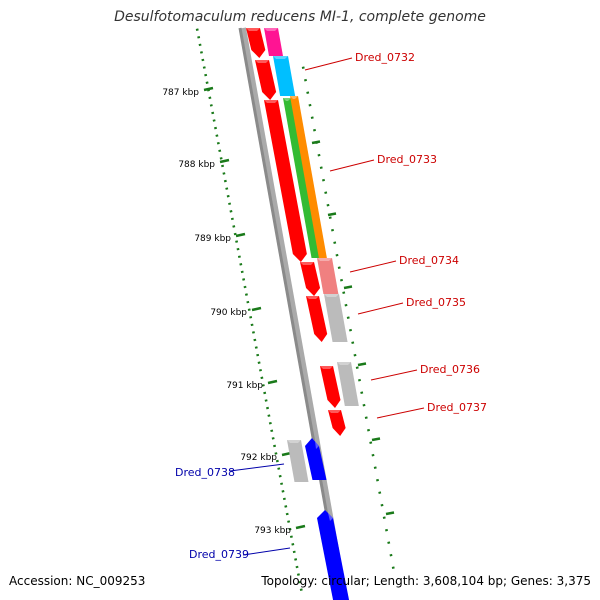 The image size is (600, 600). Describe the element at coordinates (436, 302) in the screenshot. I see `gene-label: Dred_0735` at that location.